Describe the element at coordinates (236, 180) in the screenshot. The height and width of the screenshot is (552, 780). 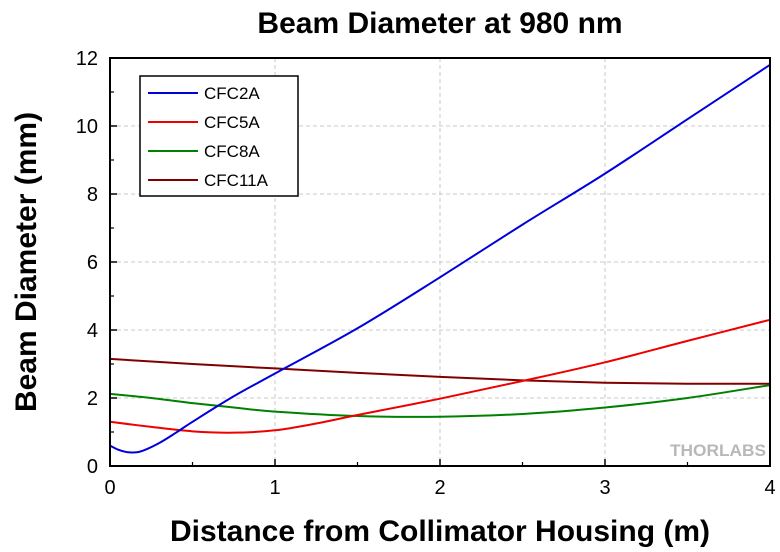
I see `legend-label-cfc11a: CFC11A` at that location.